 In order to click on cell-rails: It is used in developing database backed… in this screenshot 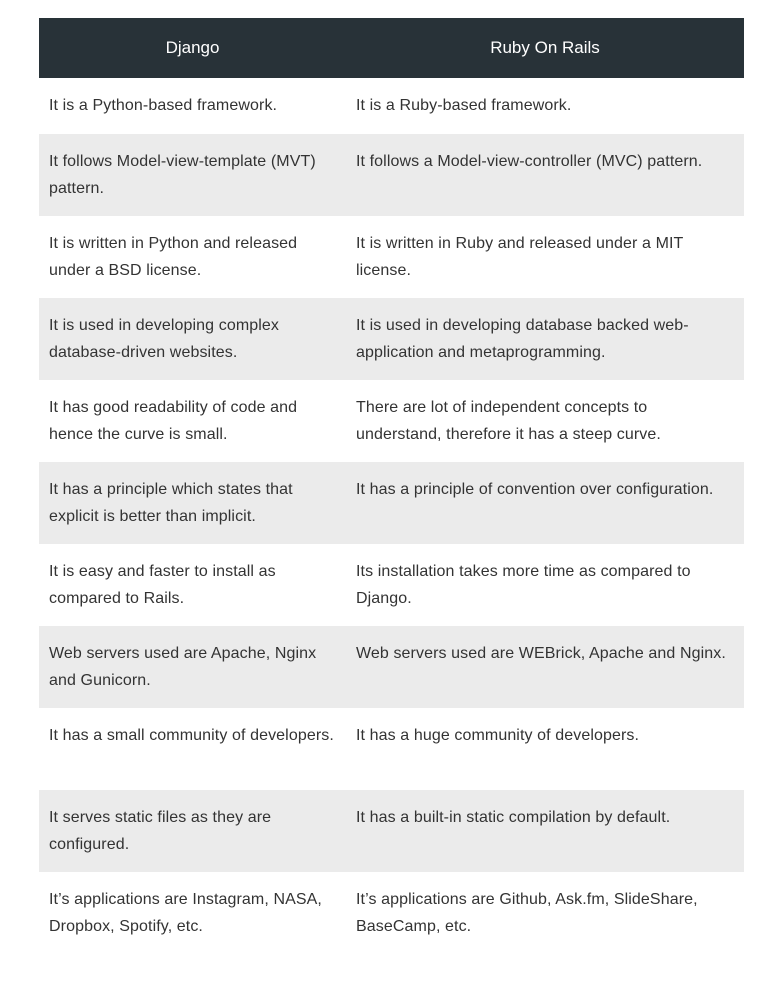, I will do `click(545, 339)`.